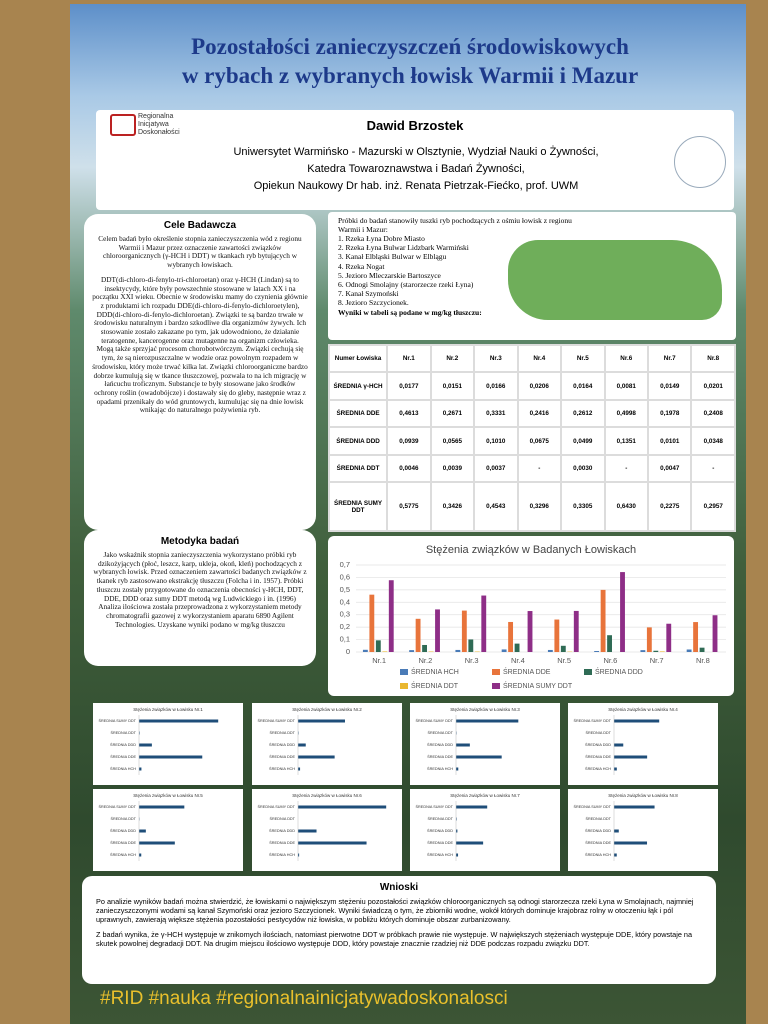 This screenshot has height=1024, width=768. Describe the element at coordinates (153, 124) in the screenshot. I see `logo-line: Inicjatywa` at that location.